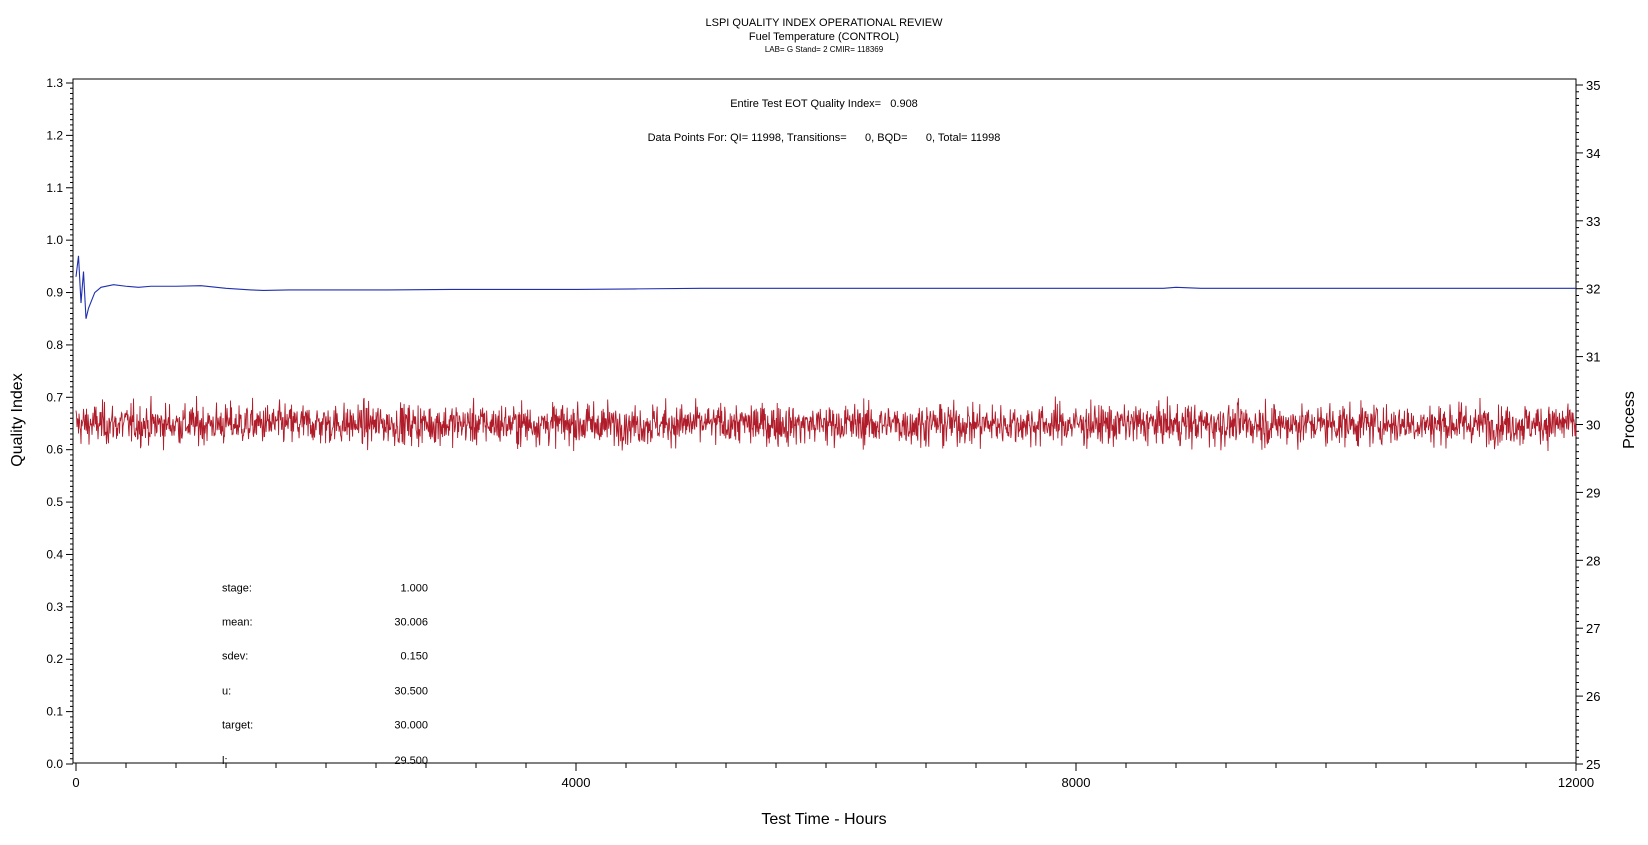 The width and height of the screenshot is (1648, 845). What do you see at coordinates (576, 782) in the screenshot?
I see `x-tick-label: 4000` at bounding box center [576, 782].